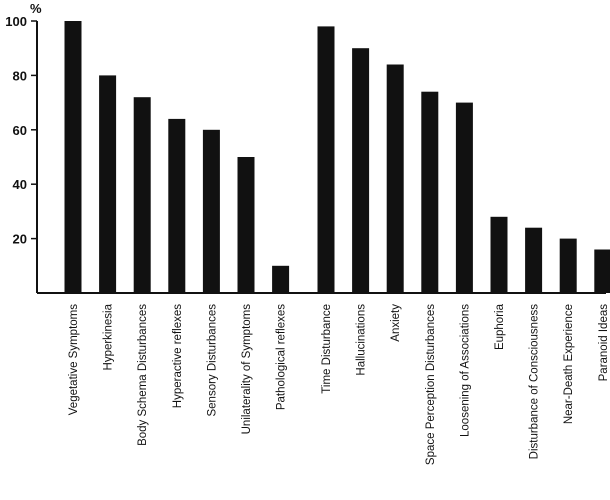  Describe the element at coordinates (327, 349) in the screenshot. I see `x-category-label: Time Disturbance` at that location.